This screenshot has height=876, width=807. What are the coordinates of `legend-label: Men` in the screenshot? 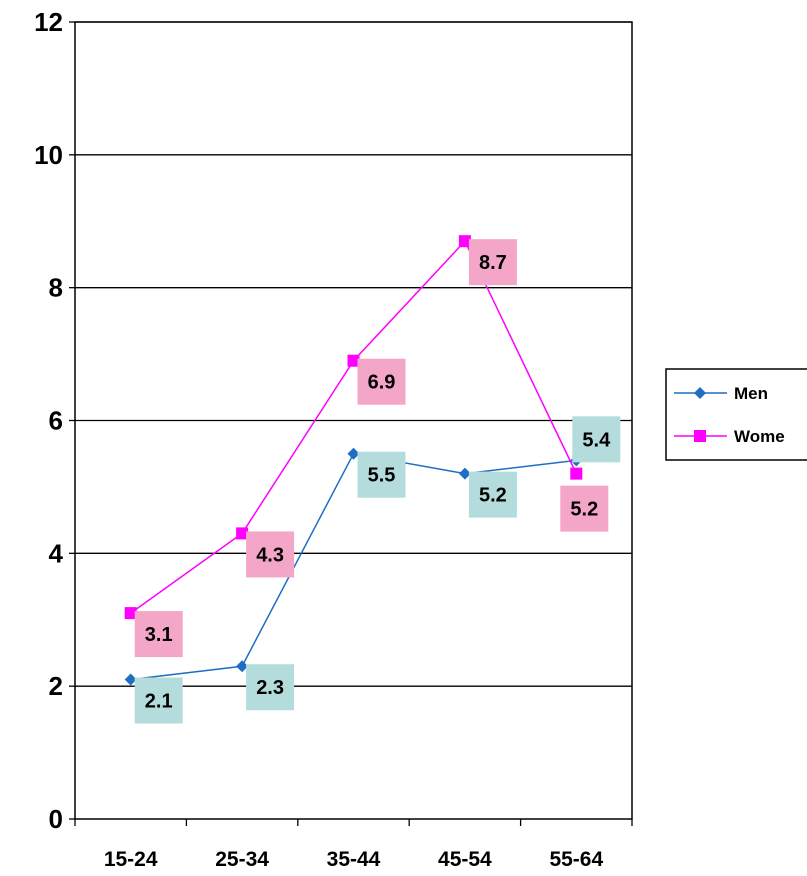 It's located at (751, 393).